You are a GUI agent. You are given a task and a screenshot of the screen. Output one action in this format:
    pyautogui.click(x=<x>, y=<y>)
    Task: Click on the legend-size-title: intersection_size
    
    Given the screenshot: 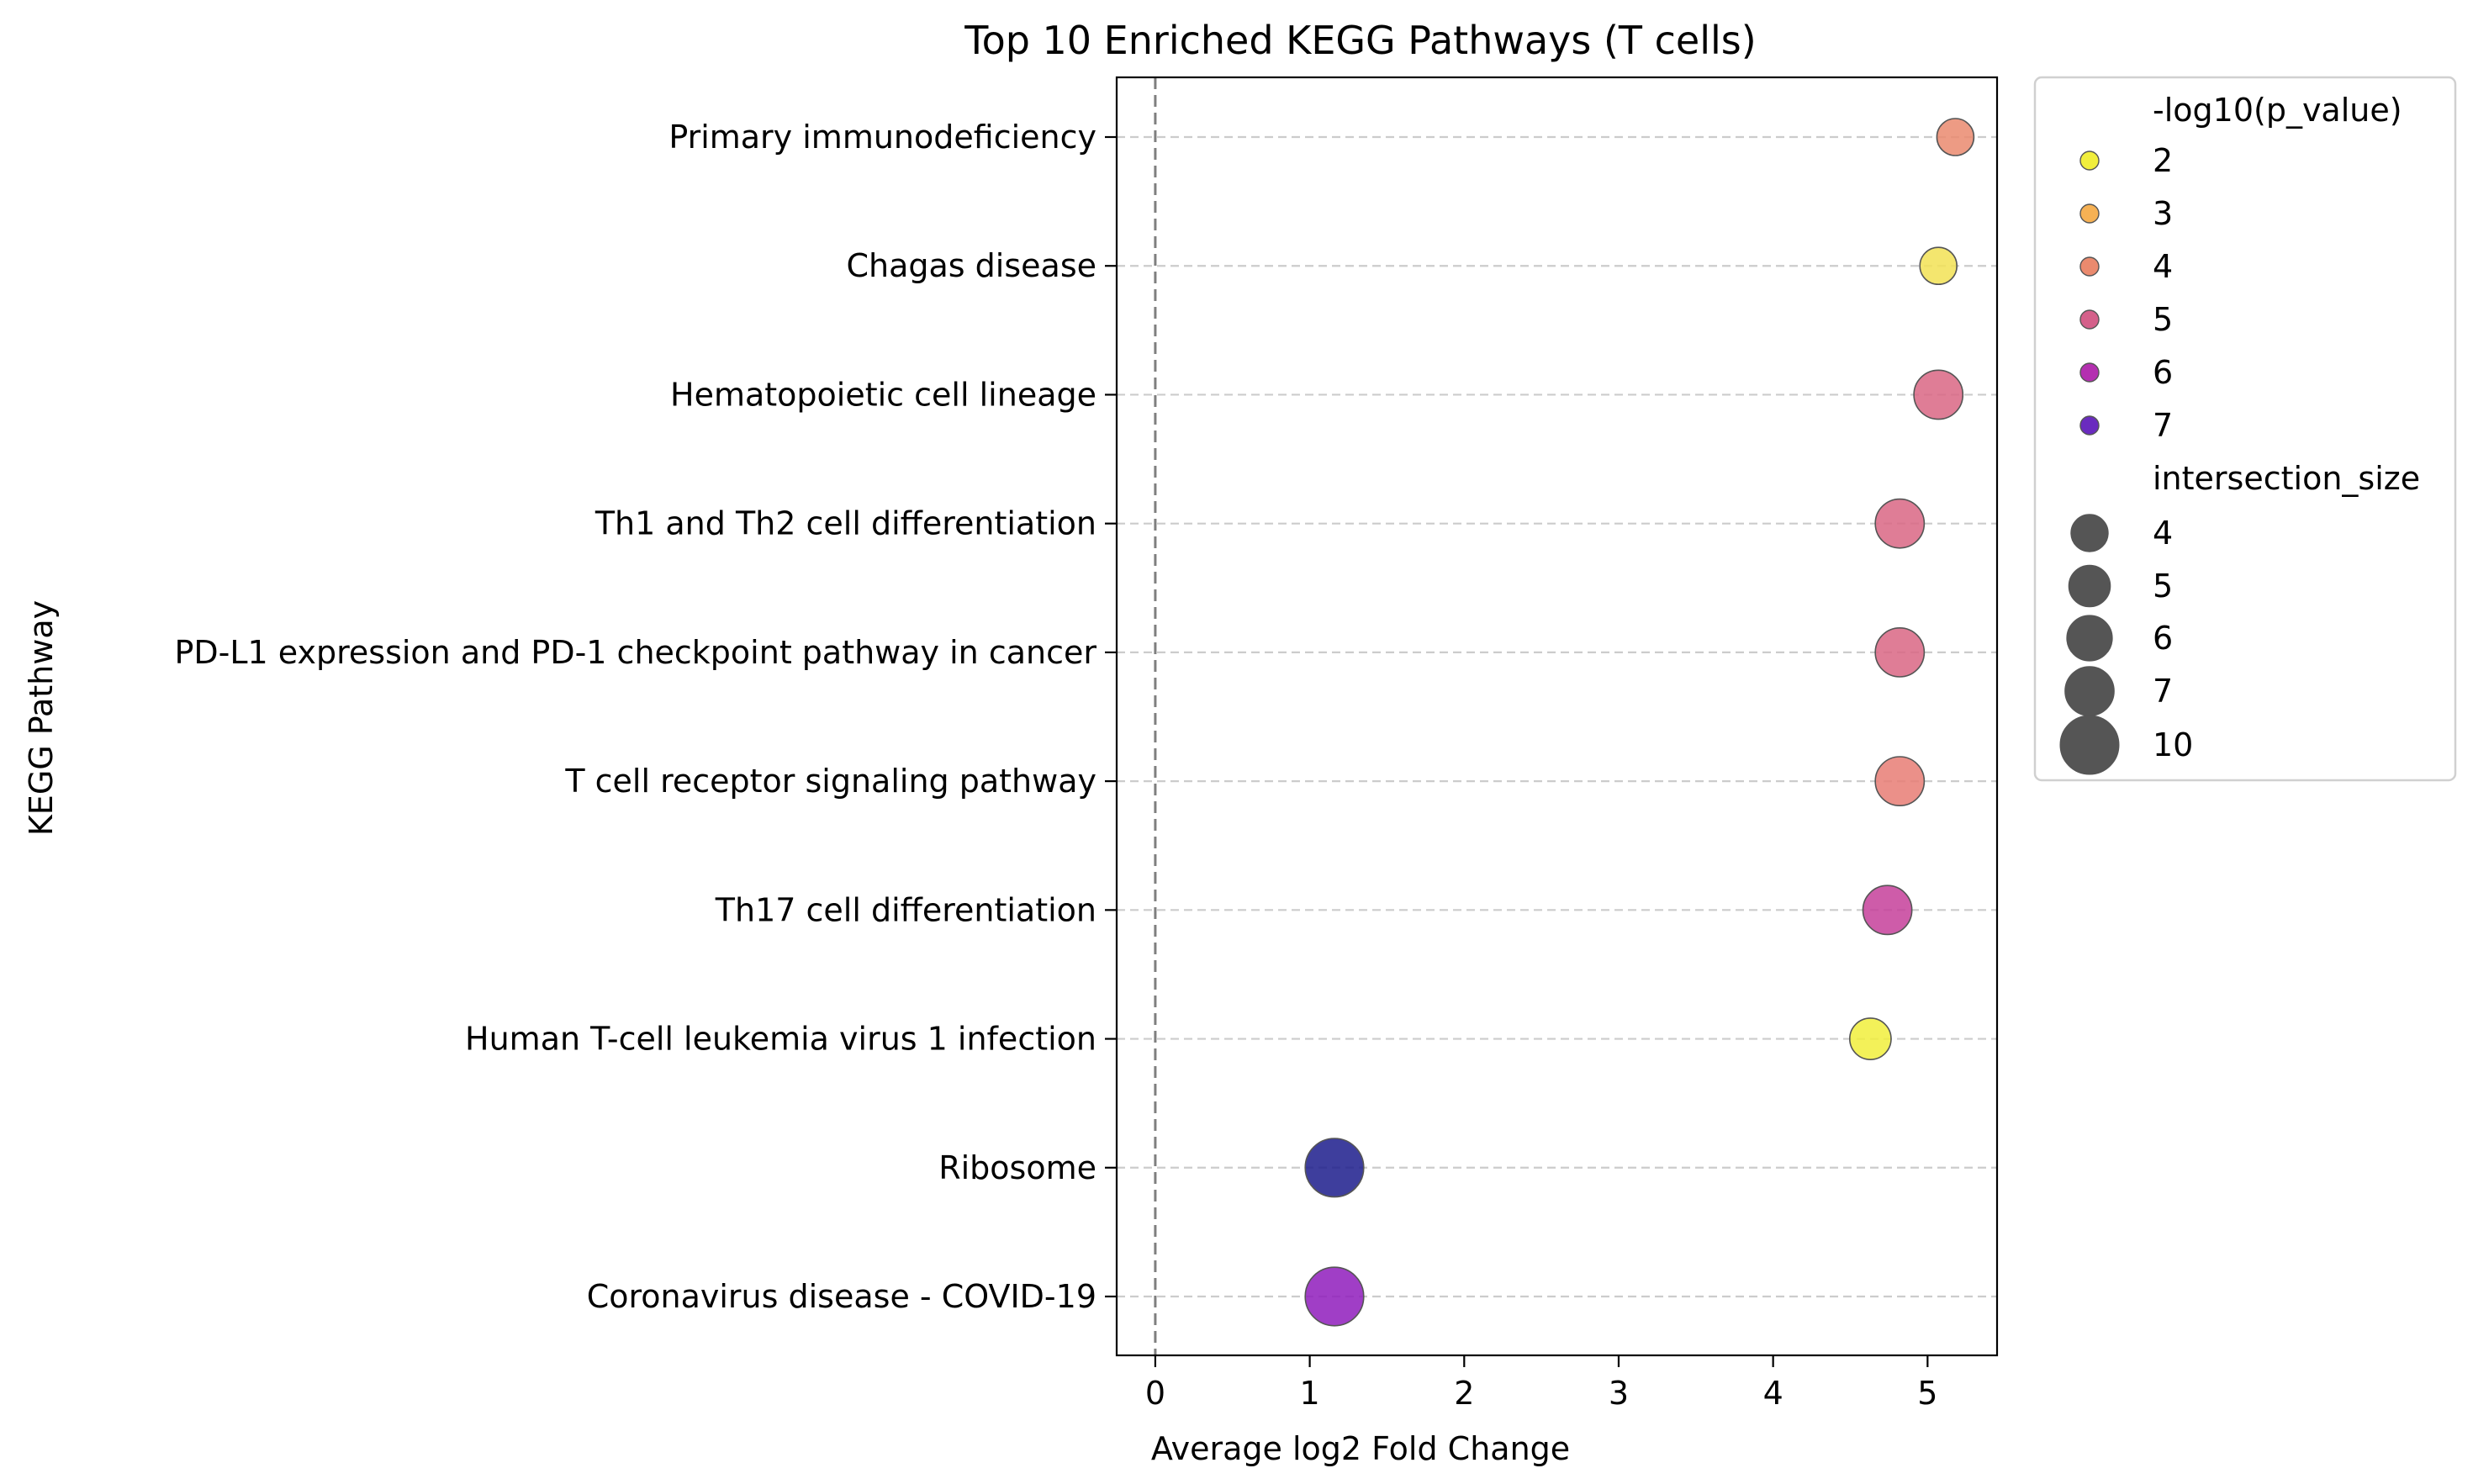 What is the action you would take?
    pyautogui.click(x=2286, y=478)
    